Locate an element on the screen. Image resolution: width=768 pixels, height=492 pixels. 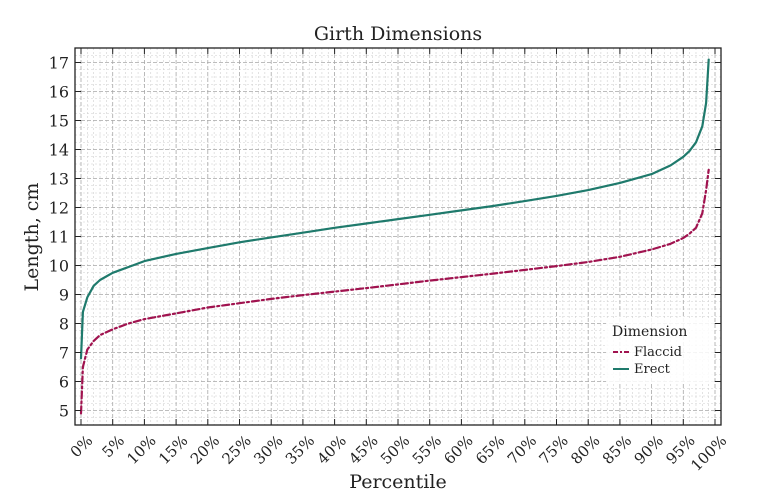
y-axis-tick-labels: 5 6 7 8 9 10 11 12 13 14 15 16 17 is located at coordinates (59, 237).